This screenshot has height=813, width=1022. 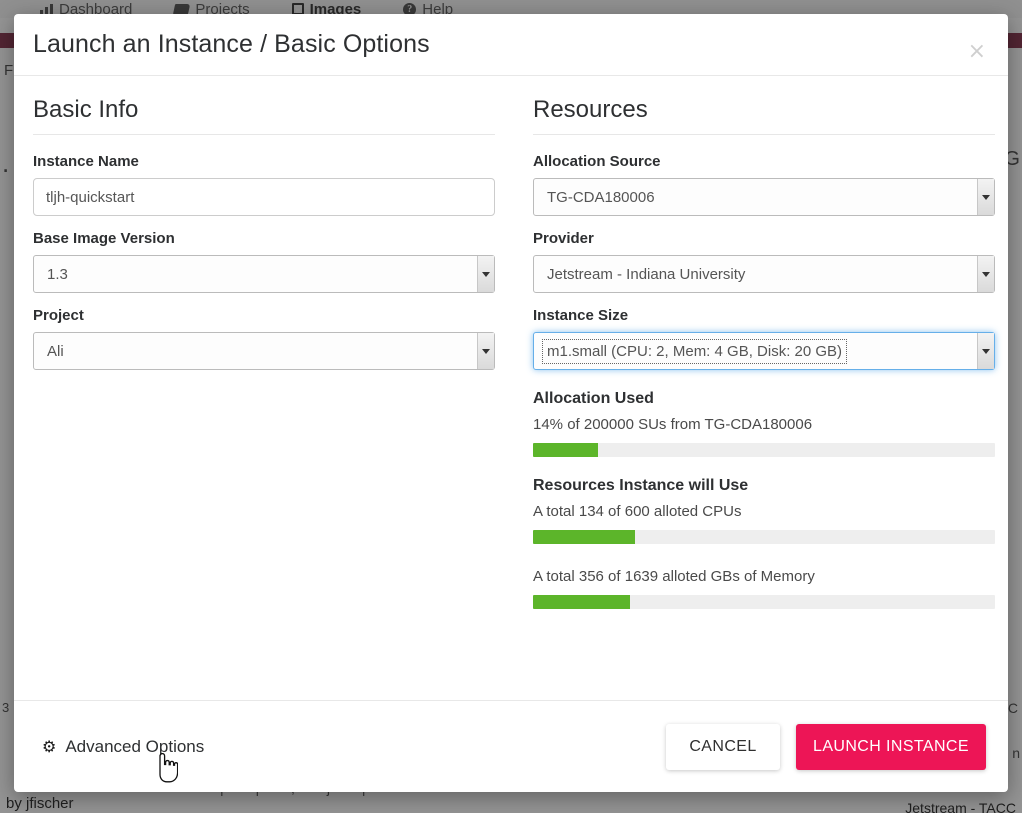 I want to click on allocation-source-value: TG-CDA180006, so click(x=601, y=197).